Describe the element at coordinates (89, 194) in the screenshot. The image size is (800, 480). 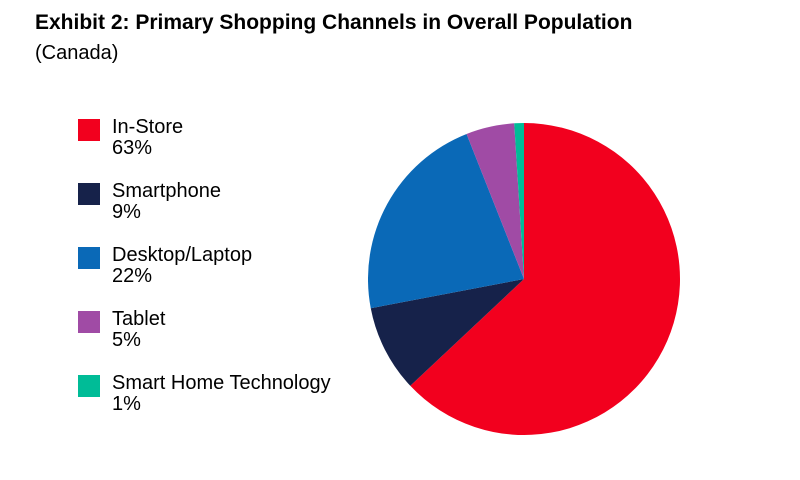
I see `legend-swatch-smartphone` at that location.